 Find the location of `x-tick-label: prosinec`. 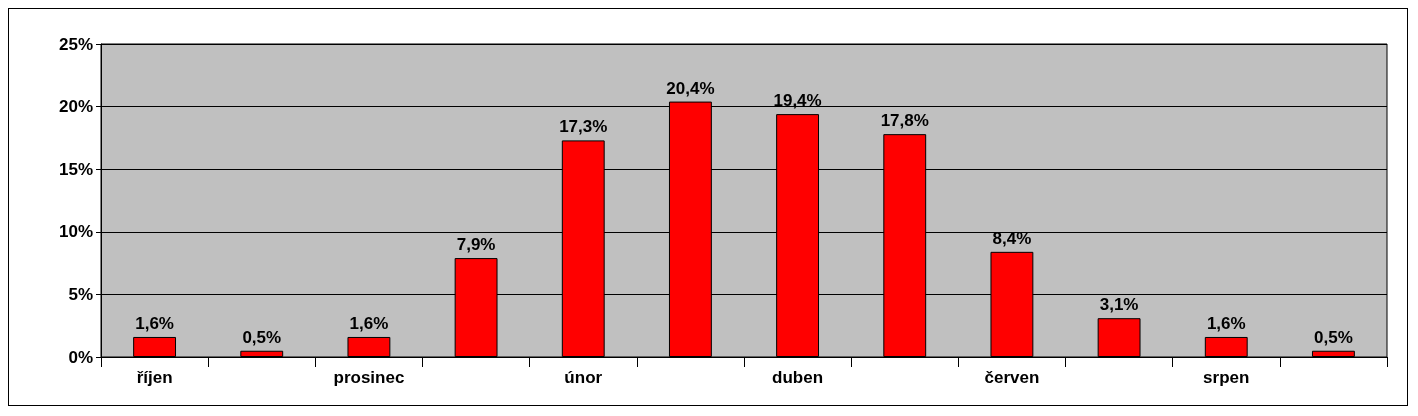

x-tick-label: prosinec is located at coordinates (369, 377).